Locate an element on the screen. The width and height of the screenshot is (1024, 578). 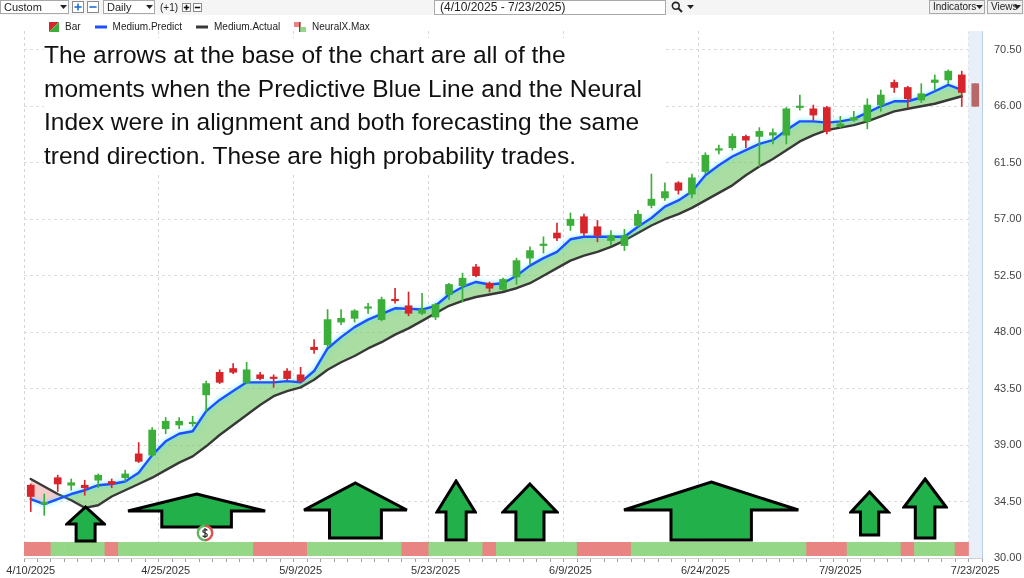
x-tick-label: 5/9/2025 is located at coordinates (301, 569).